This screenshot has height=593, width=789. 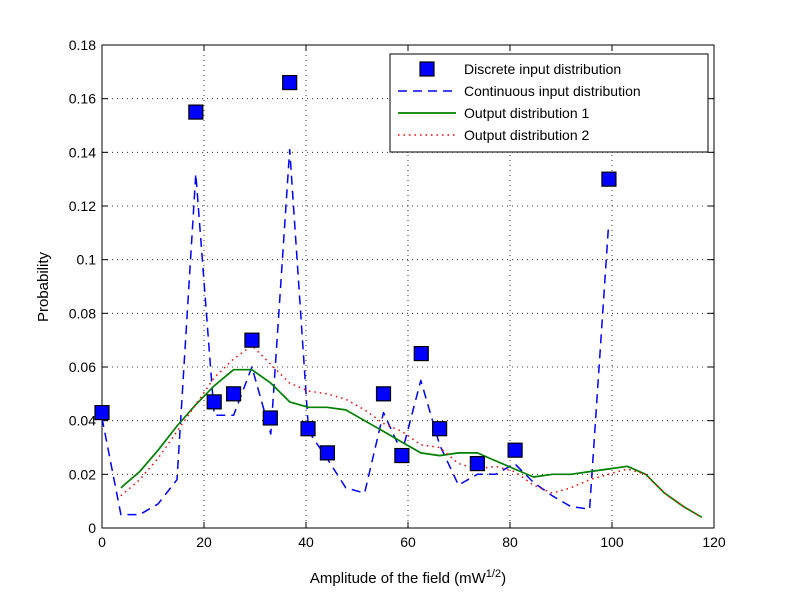 I want to click on y-axis-label: Probability, so click(x=43, y=286).